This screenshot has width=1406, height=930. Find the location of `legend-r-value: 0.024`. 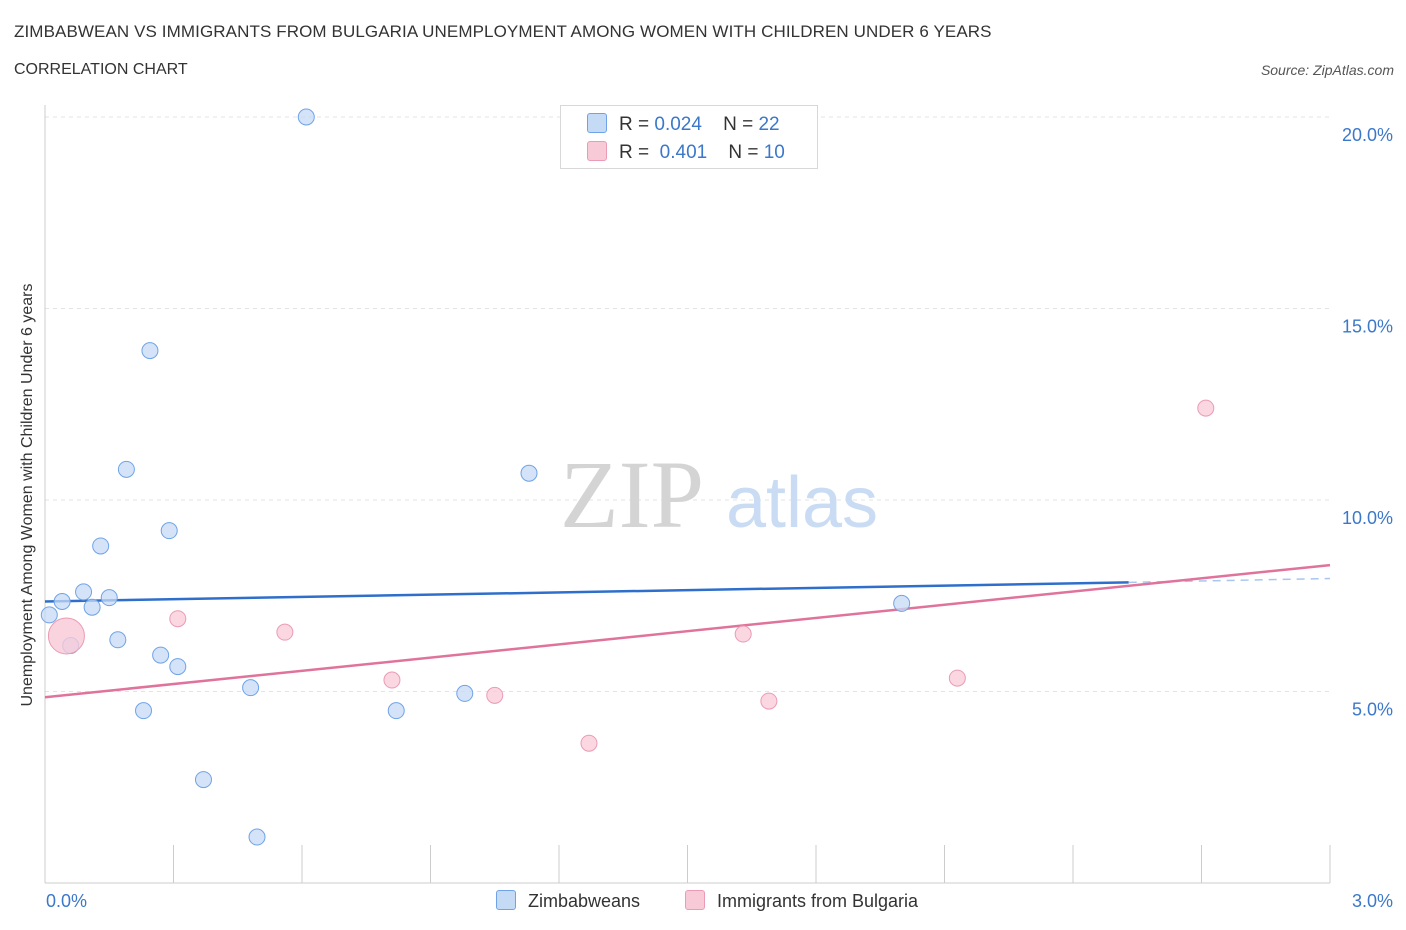

legend-r-value: 0.024 is located at coordinates (678, 124).